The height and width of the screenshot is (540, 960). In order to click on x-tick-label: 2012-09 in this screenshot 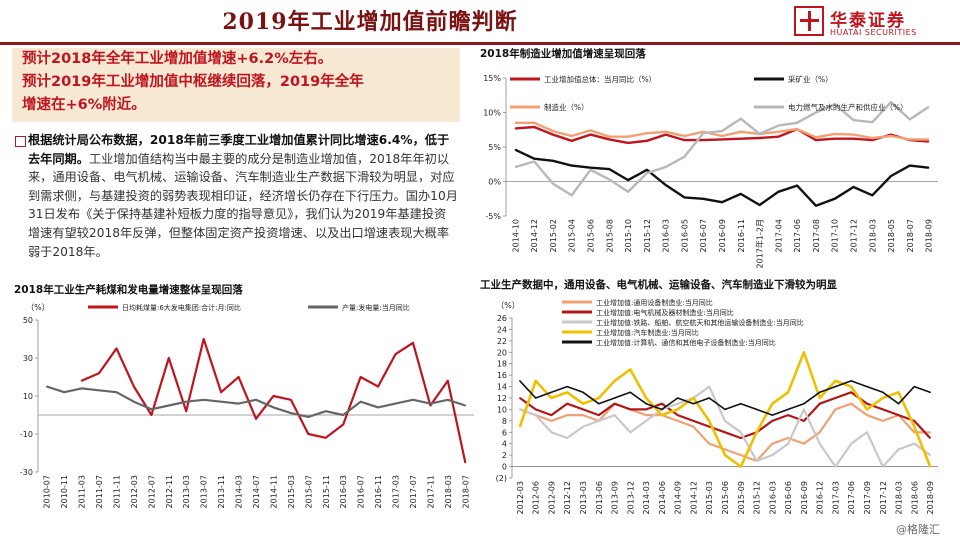, I will do `click(551, 497)`.